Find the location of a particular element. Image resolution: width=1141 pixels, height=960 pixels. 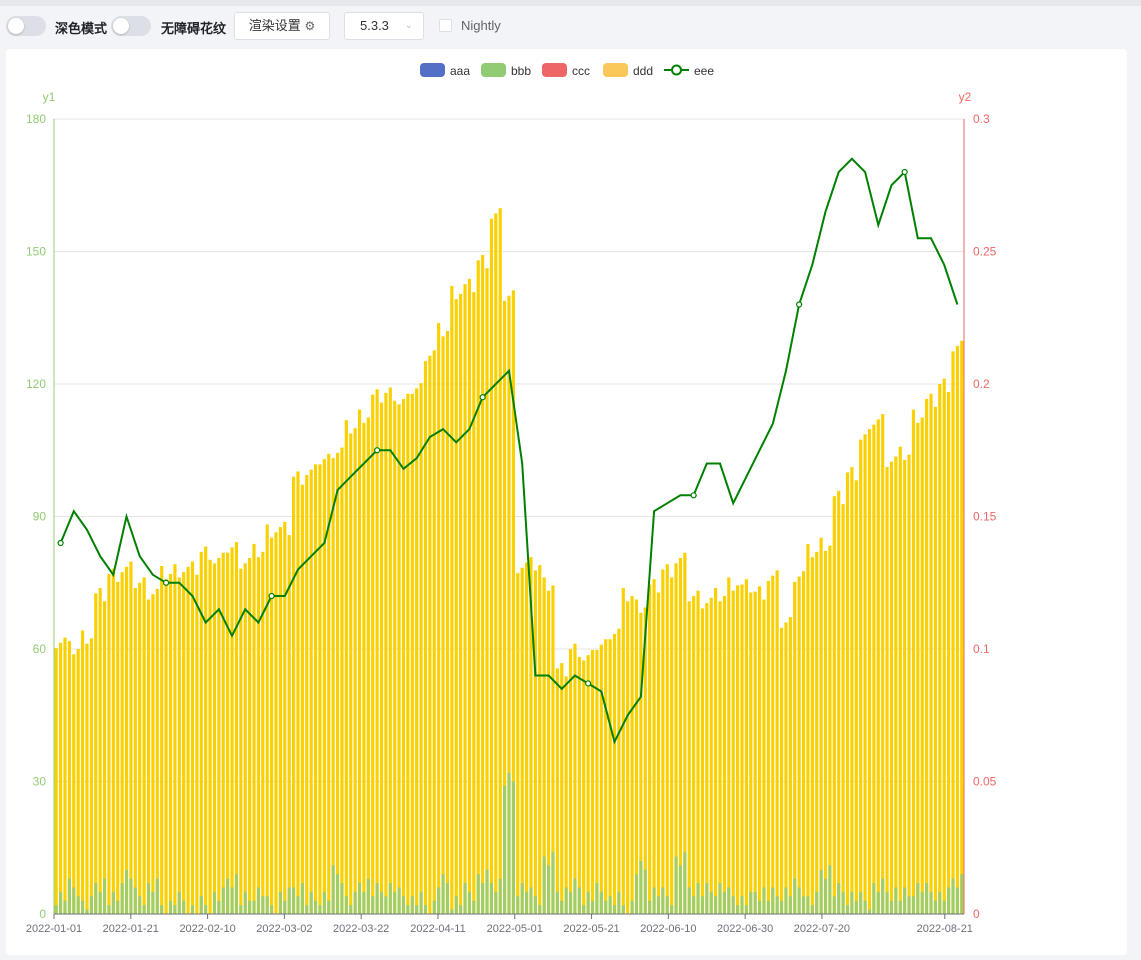

y1-tick-label: 150 is located at coordinates (36, 252).